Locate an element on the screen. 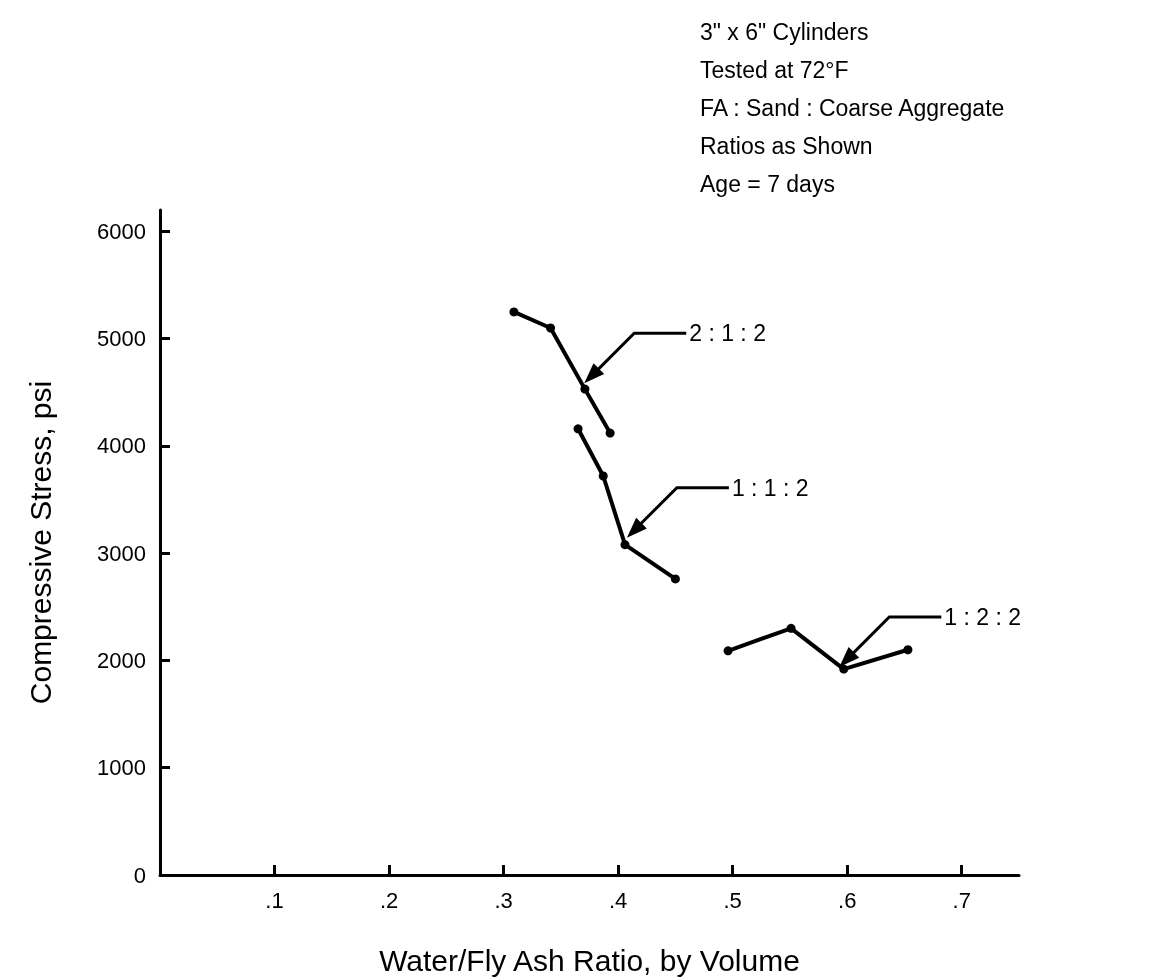 This screenshot has width=1170, height=980. x-tick-label: .3 is located at coordinates (503, 900).